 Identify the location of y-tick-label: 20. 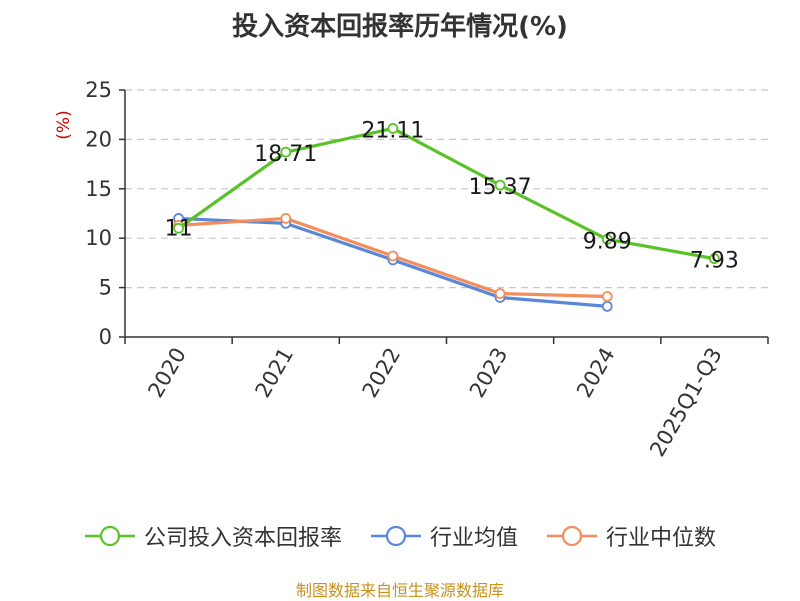
(98, 139).